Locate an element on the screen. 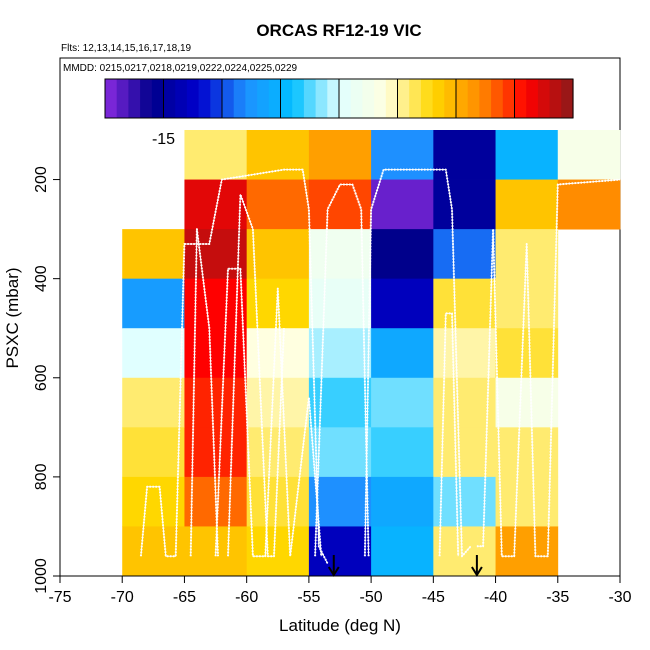  x-axis-label: Latitude (deg N) is located at coordinates (340, 625).